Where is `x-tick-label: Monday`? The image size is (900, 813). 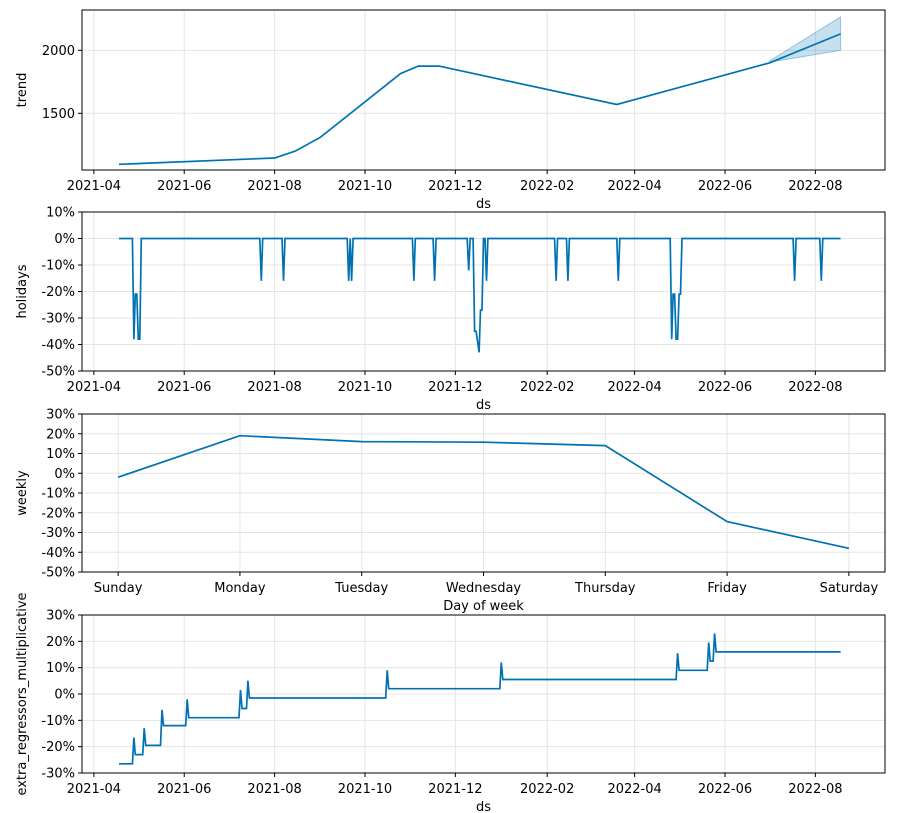 x-tick-label: Monday is located at coordinates (240, 588).